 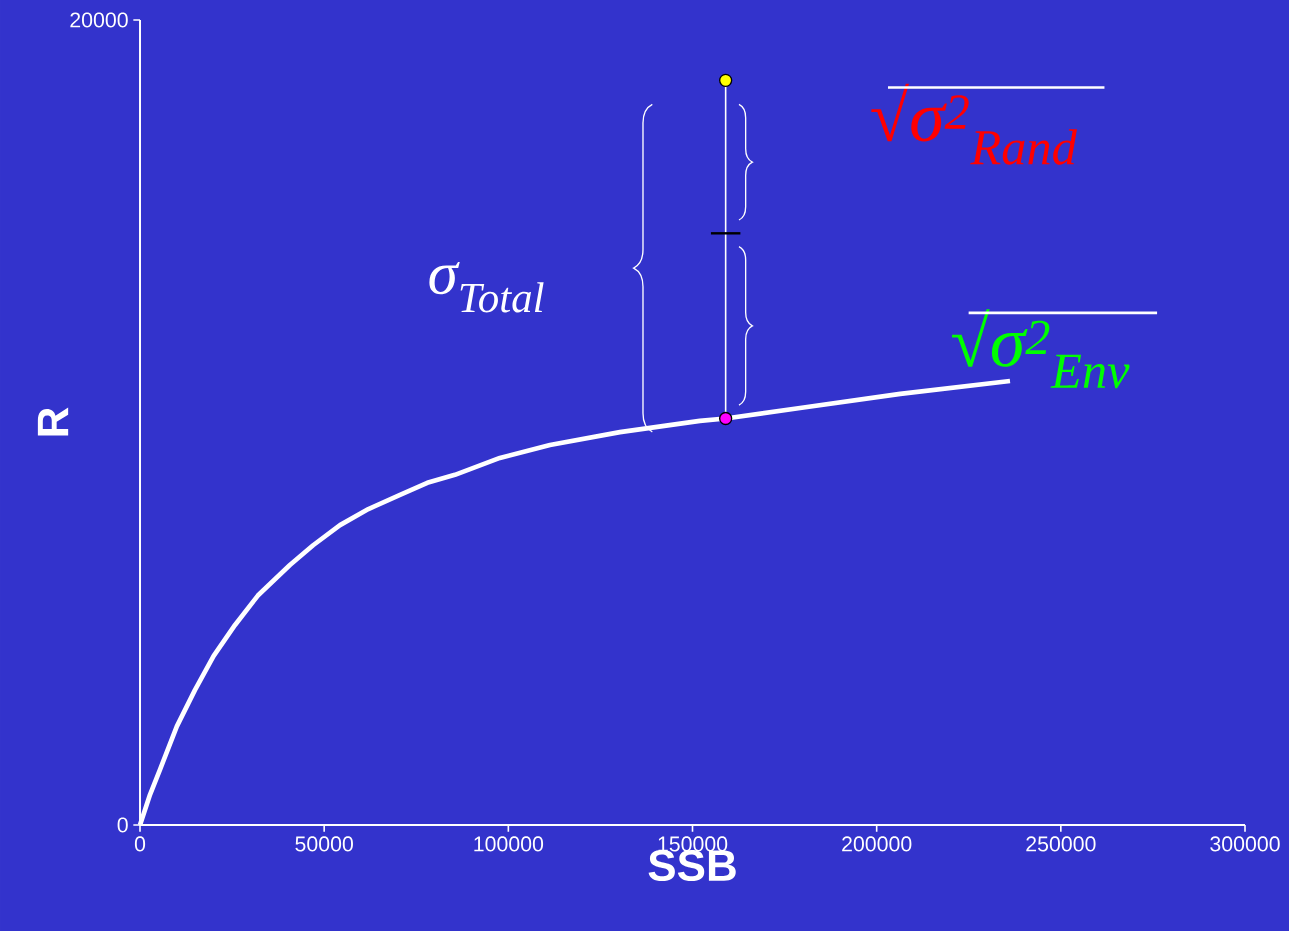 What do you see at coordinates (1245, 844) in the screenshot?
I see `x-tick-label: 300000` at bounding box center [1245, 844].